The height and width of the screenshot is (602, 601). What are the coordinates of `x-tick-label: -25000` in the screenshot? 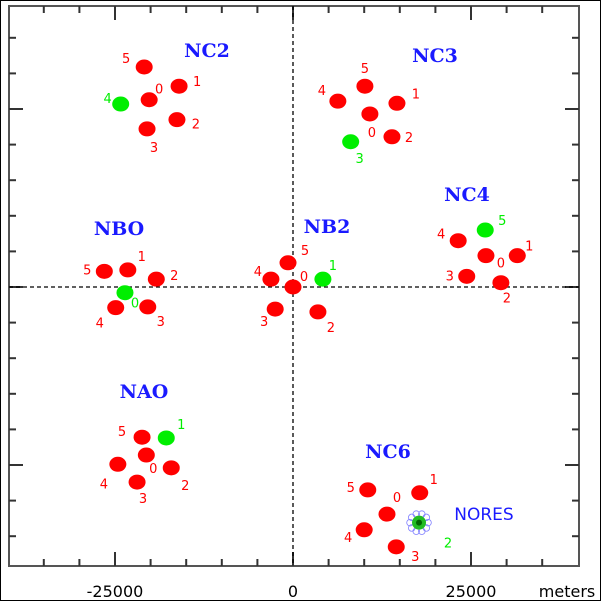 It's located at (115, 591).